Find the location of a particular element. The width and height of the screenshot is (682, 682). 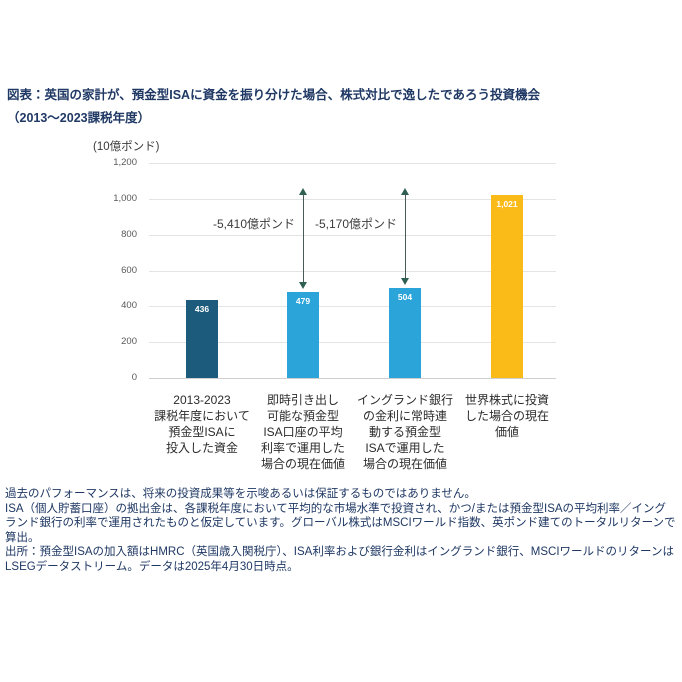

difference-annotation: -5,170億ポンド is located at coordinates (355, 224).